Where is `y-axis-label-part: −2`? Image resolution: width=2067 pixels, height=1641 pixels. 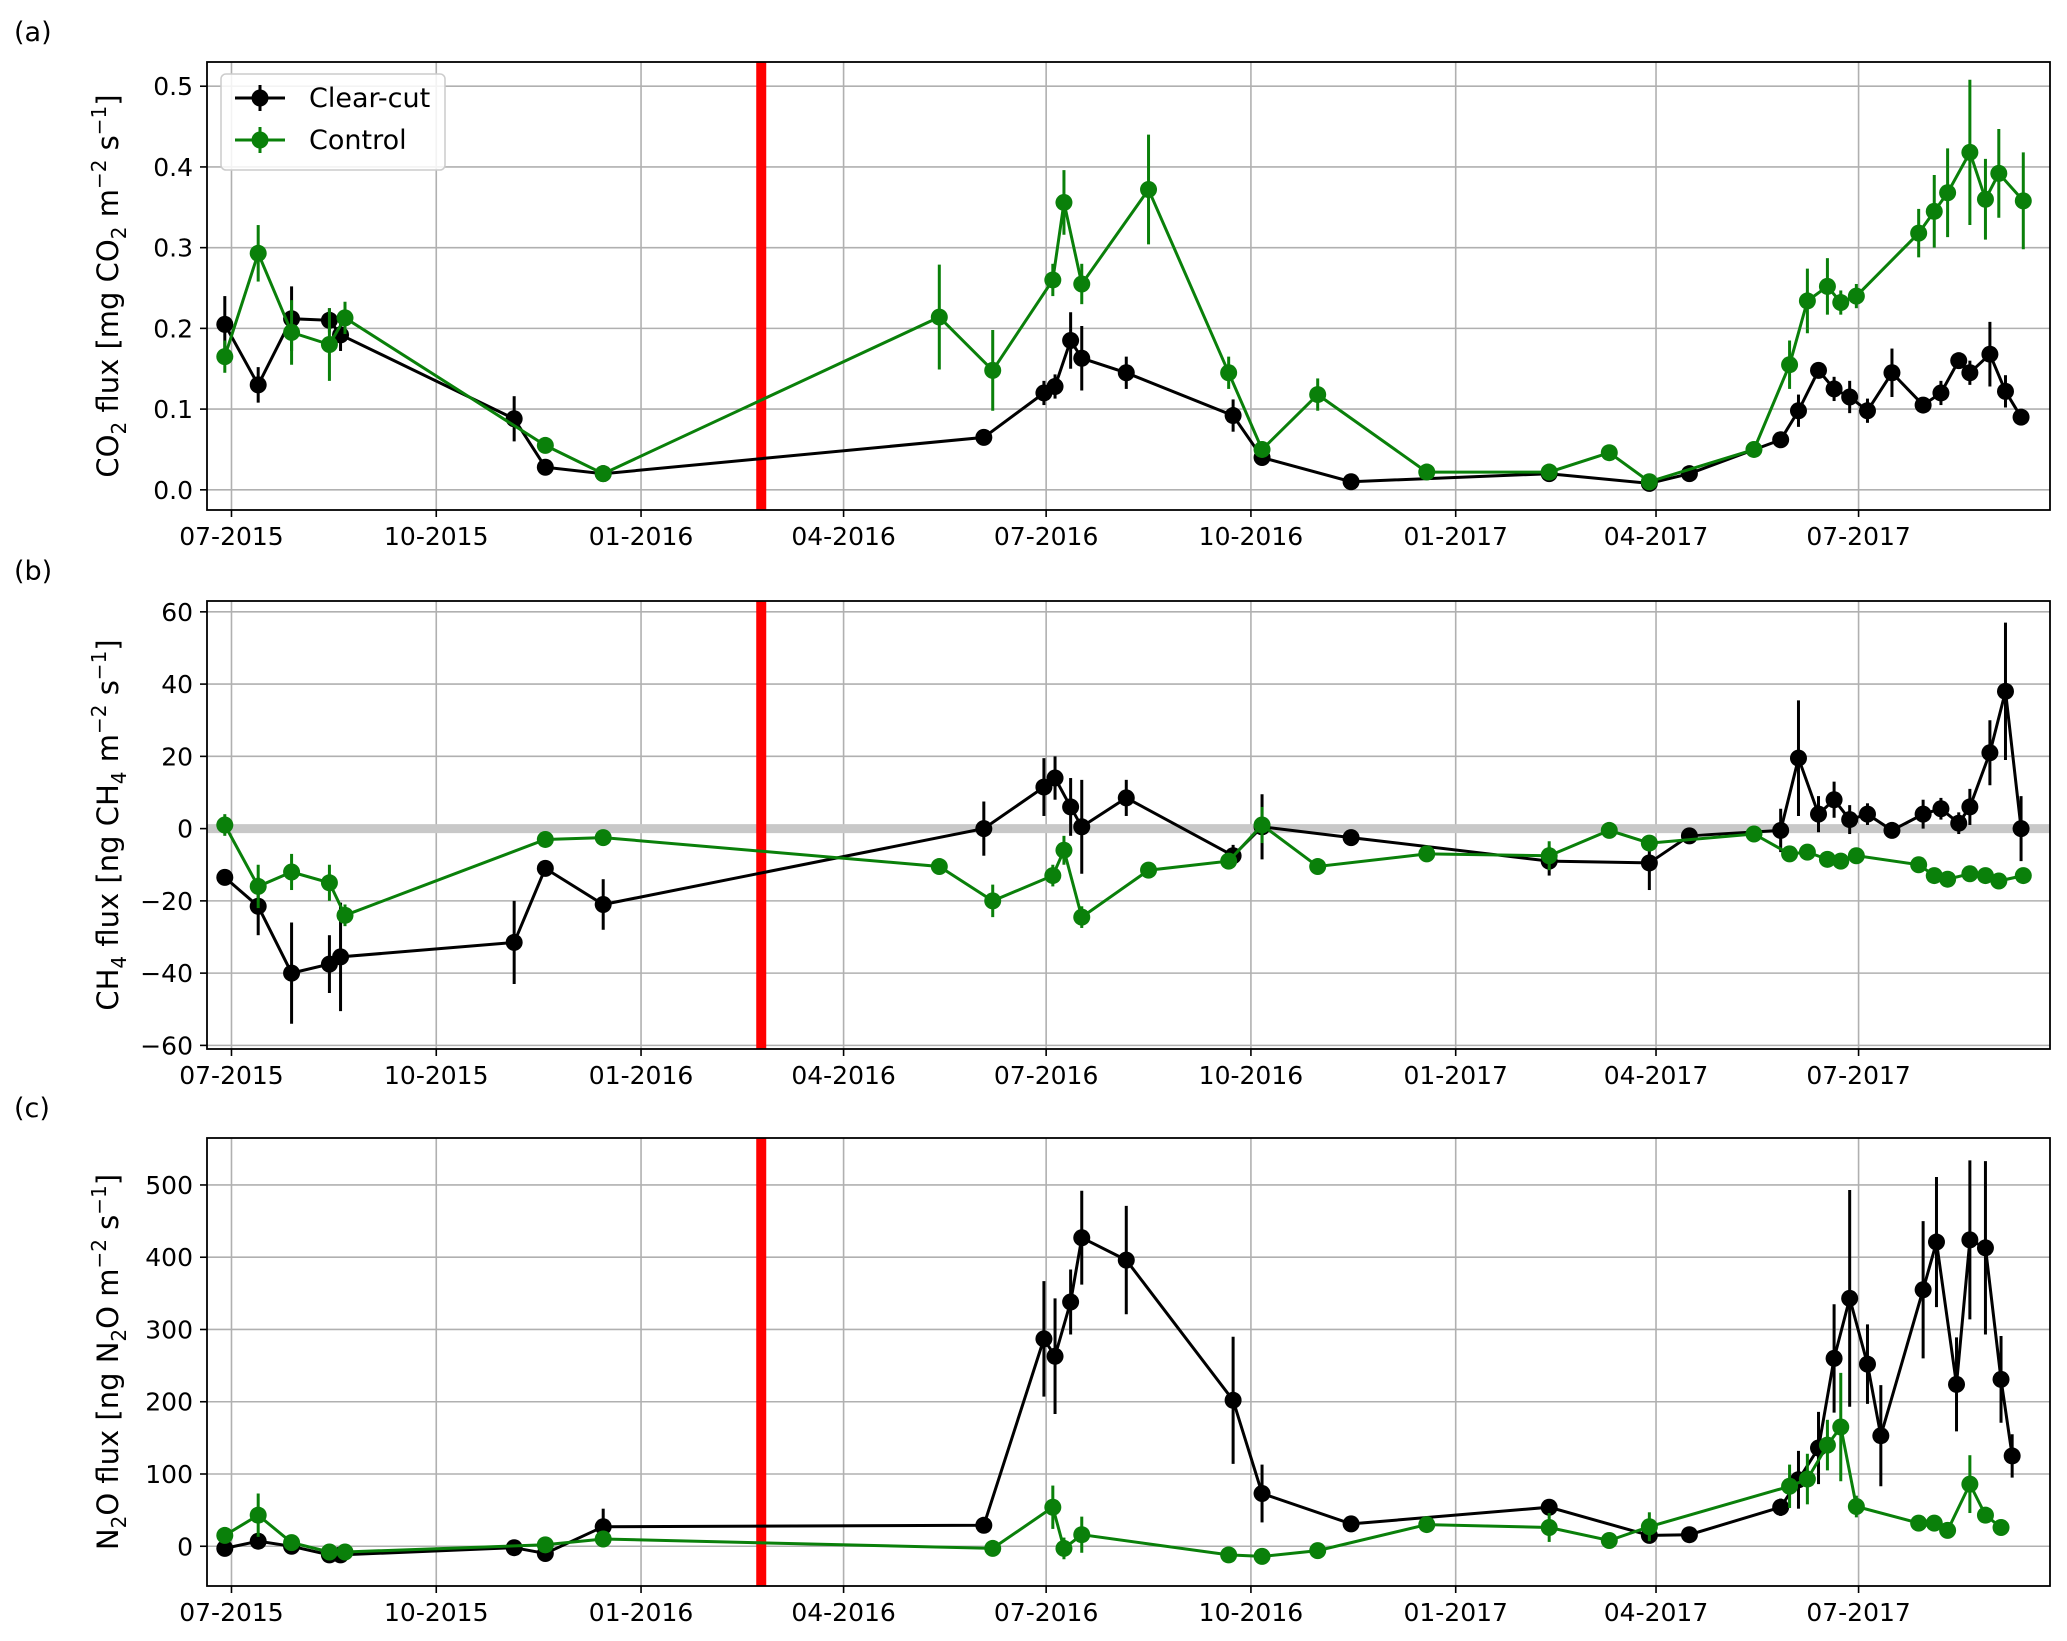
y-axis-label-part: −2 is located at coordinates (99, 1253).